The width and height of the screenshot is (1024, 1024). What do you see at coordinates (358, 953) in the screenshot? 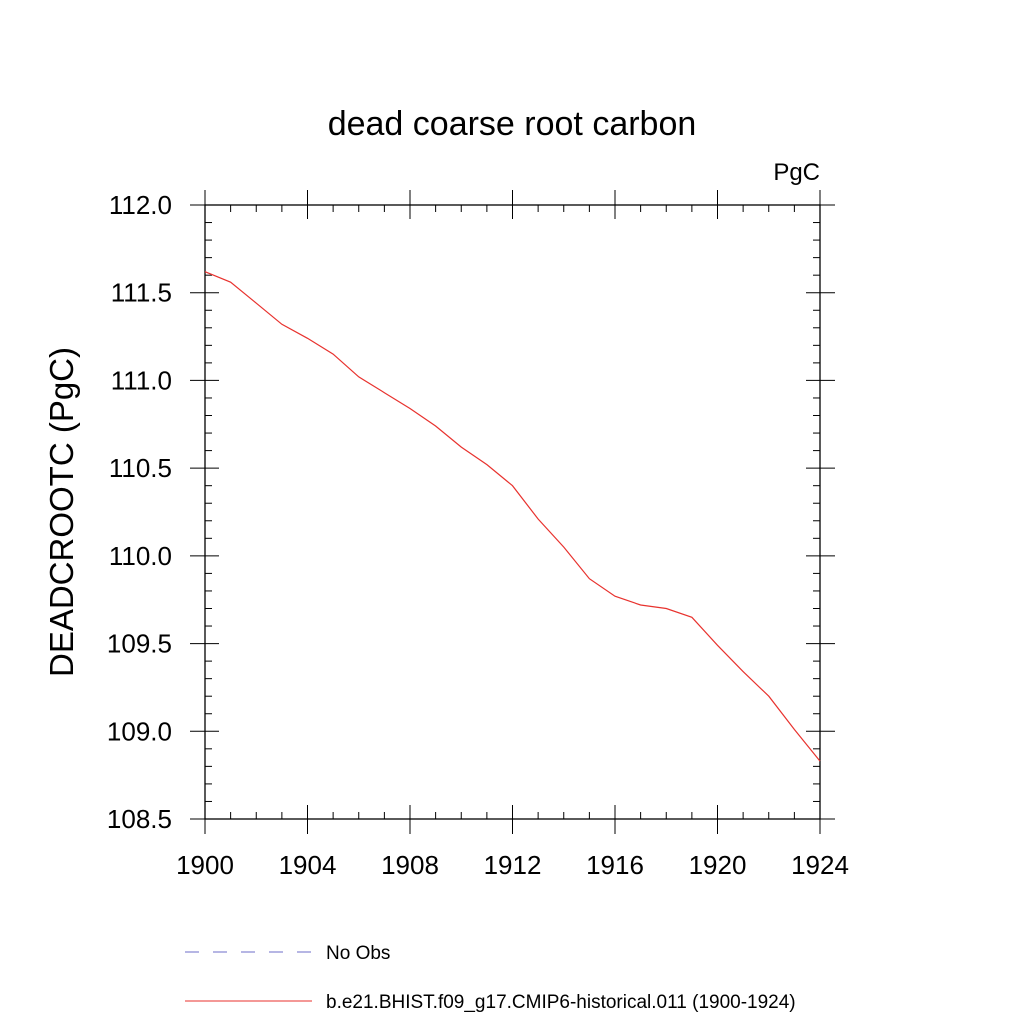
I see `legend-label: No Obs` at bounding box center [358, 953].